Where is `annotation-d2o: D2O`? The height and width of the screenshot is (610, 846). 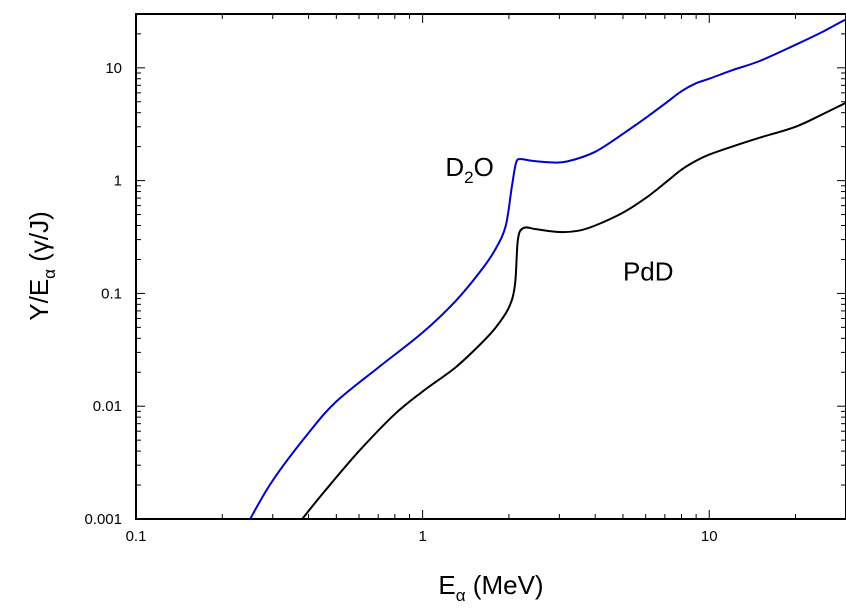 annotation-d2o: D2O is located at coordinates (469, 169).